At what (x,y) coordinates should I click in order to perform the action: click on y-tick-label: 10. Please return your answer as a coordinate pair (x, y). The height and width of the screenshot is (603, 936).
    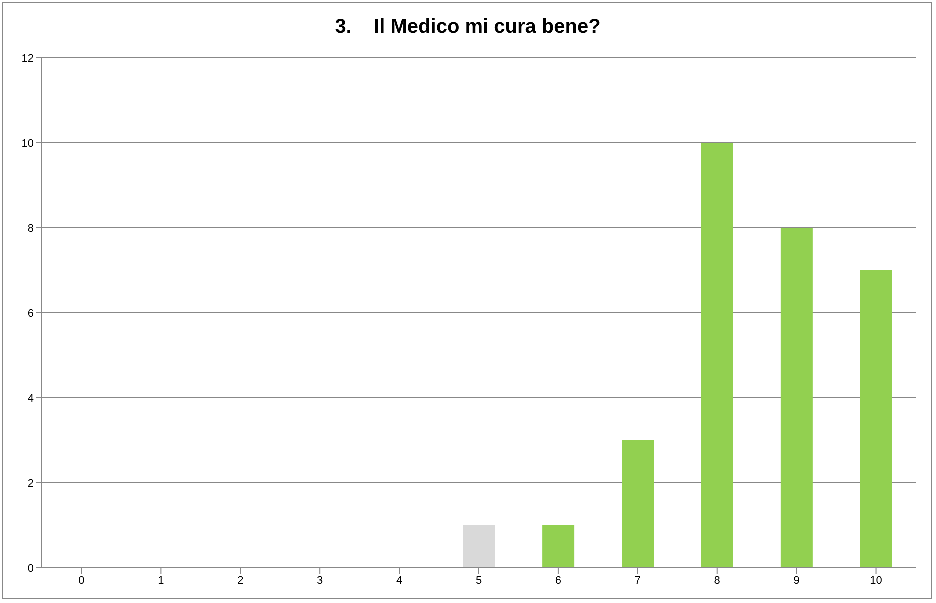
    Looking at the image, I should click on (28, 144).